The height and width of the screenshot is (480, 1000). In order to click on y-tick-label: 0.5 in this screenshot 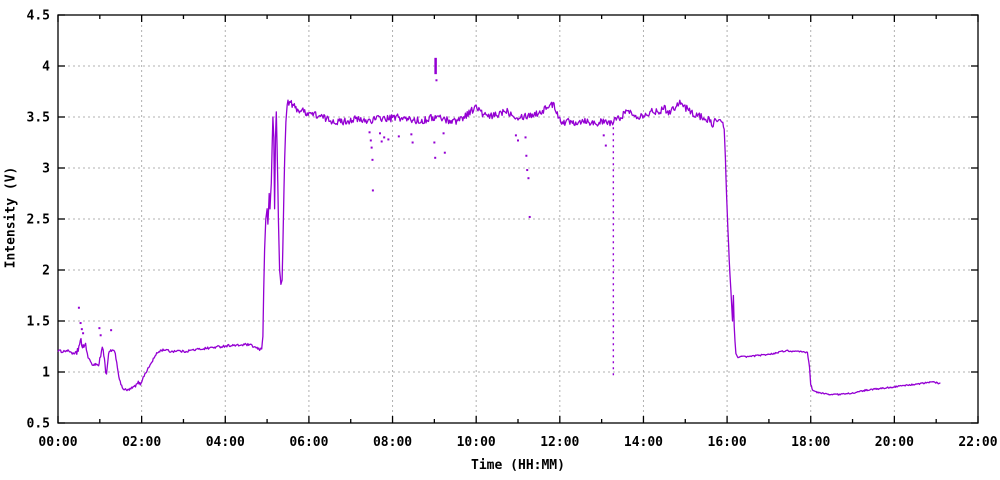, I will do `click(38, 424)`.